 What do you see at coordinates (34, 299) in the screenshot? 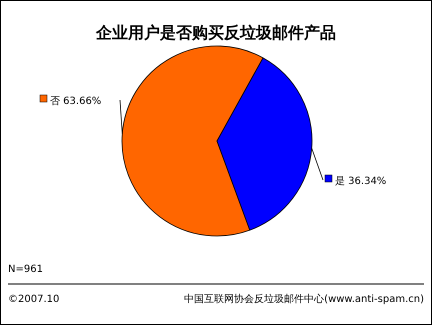
I see `text: ©2007.10` at bounding box center [34, 299].